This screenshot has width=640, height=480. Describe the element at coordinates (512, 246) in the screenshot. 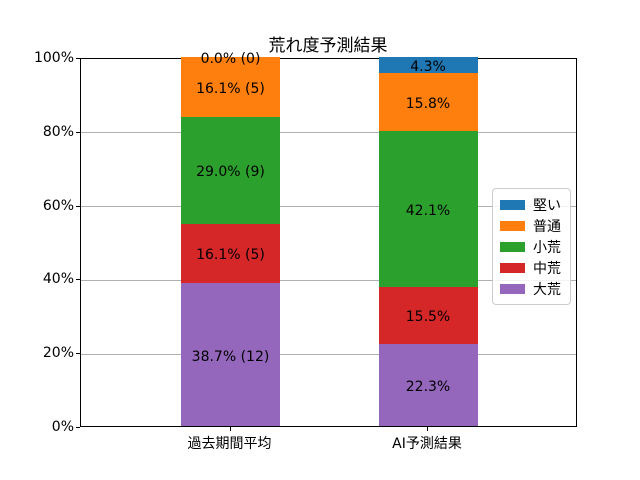

I see `legend-swatch-小荒` at that location.